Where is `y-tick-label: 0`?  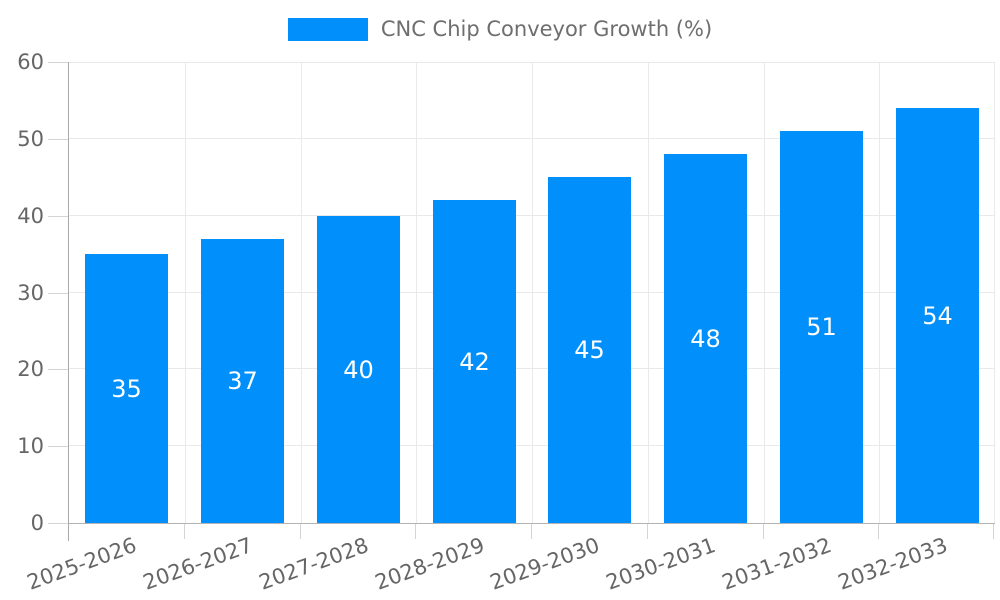 y-tick-label: 0 is located at coordinates (37, 523).